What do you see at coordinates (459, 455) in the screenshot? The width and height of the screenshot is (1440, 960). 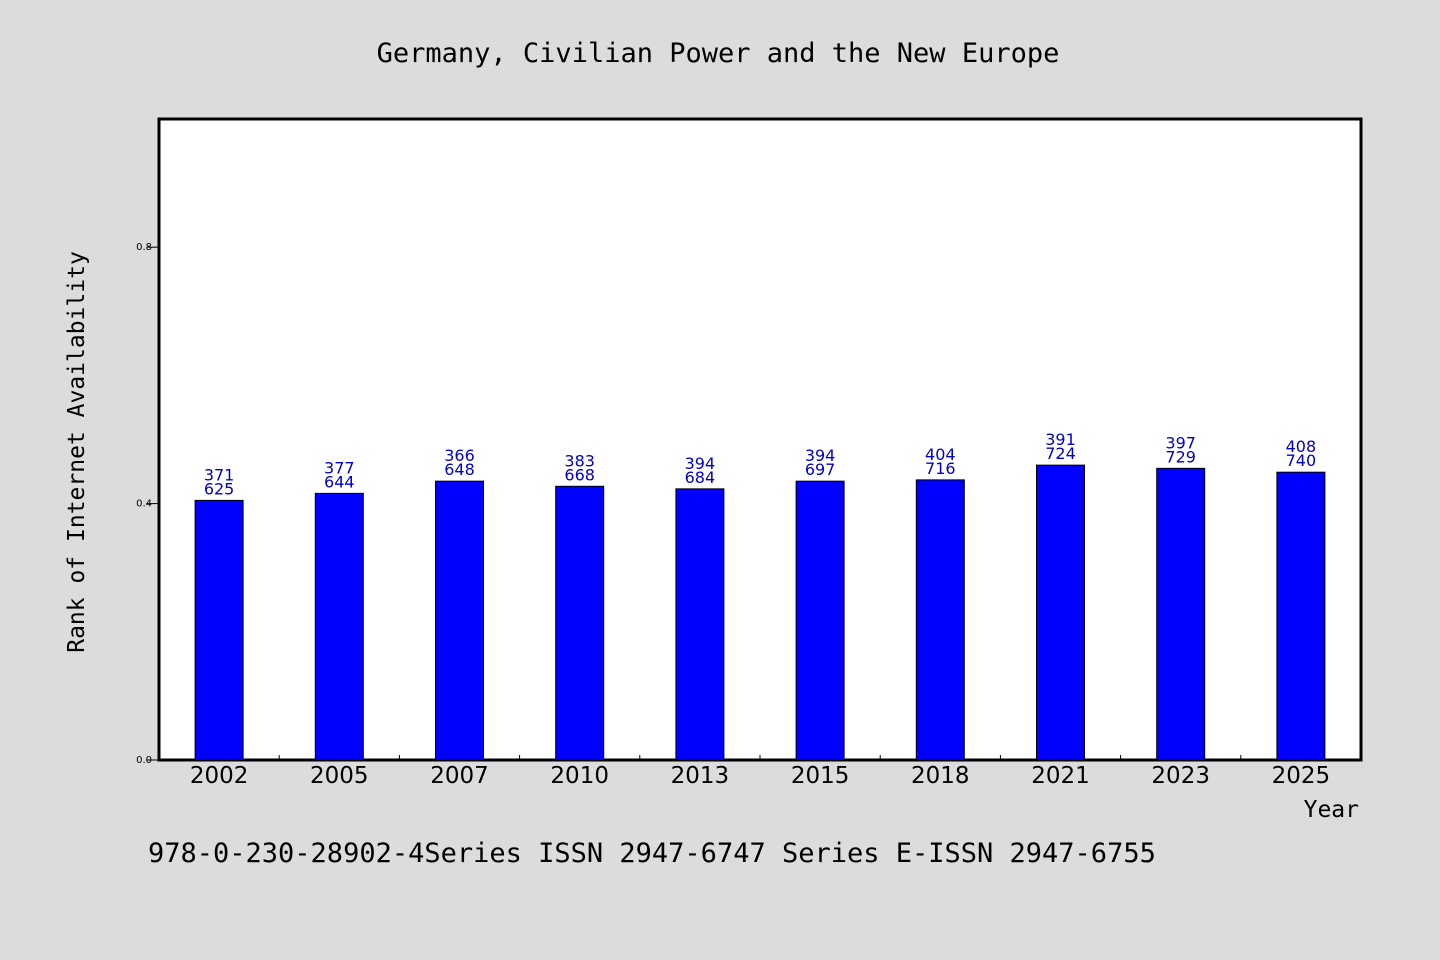 I see `bar-label-top: 366` at bounding box center [459, 455].